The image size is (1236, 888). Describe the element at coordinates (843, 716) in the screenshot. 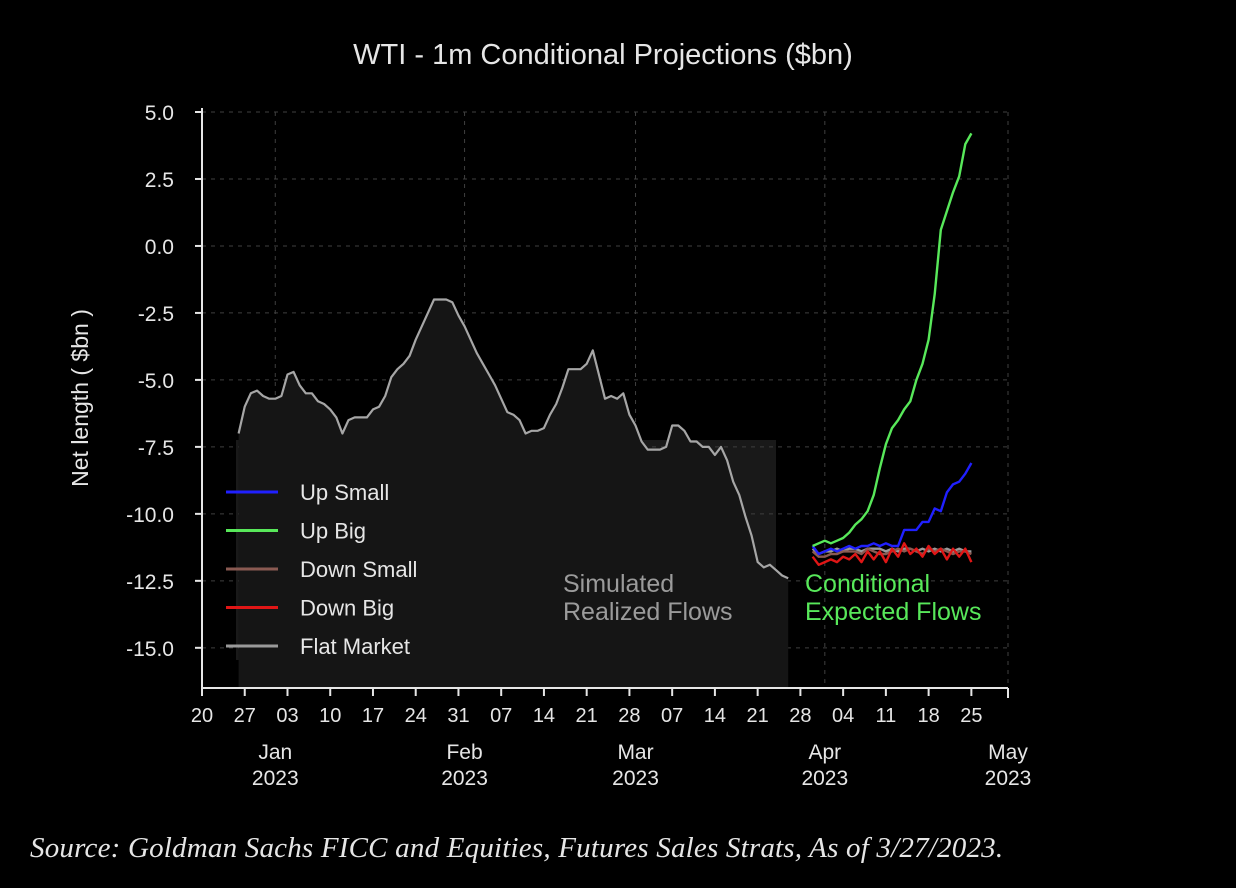

I see `x-tick-label: 04` at that location.